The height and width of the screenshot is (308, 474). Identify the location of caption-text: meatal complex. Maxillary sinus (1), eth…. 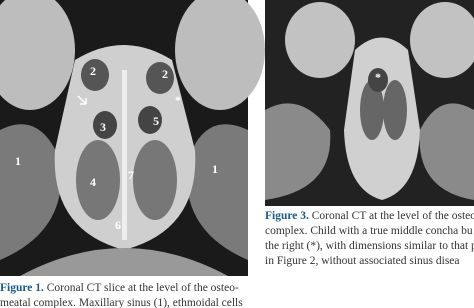
(121, 302).